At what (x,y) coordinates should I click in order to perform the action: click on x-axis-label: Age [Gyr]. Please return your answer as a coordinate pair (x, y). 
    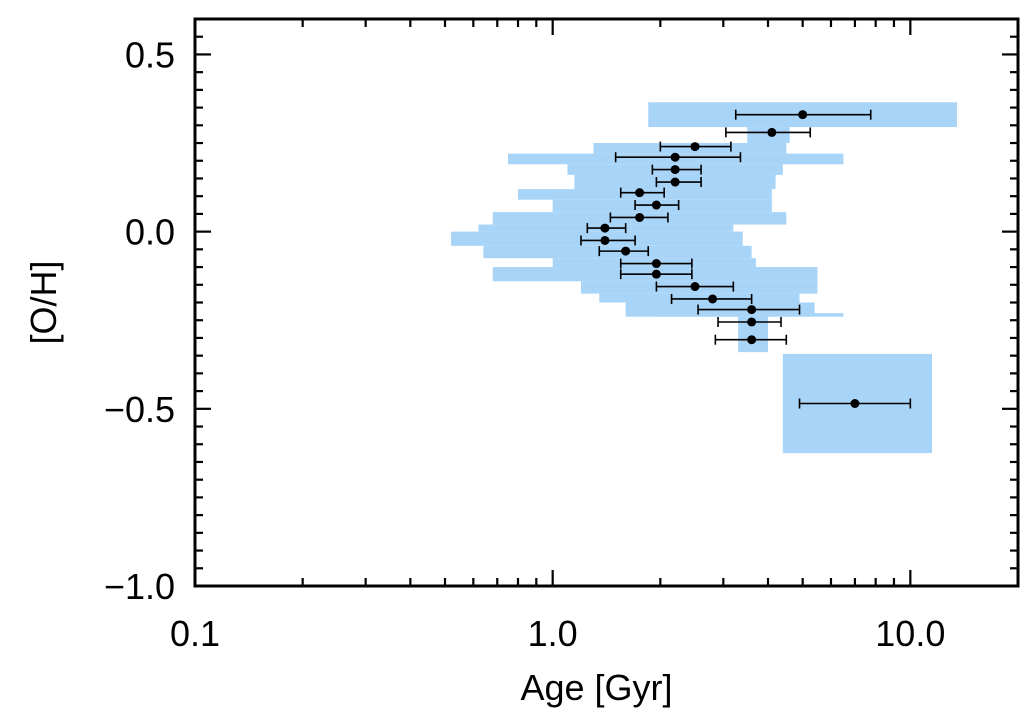
    Looking at the image, I should click on (596, 687).